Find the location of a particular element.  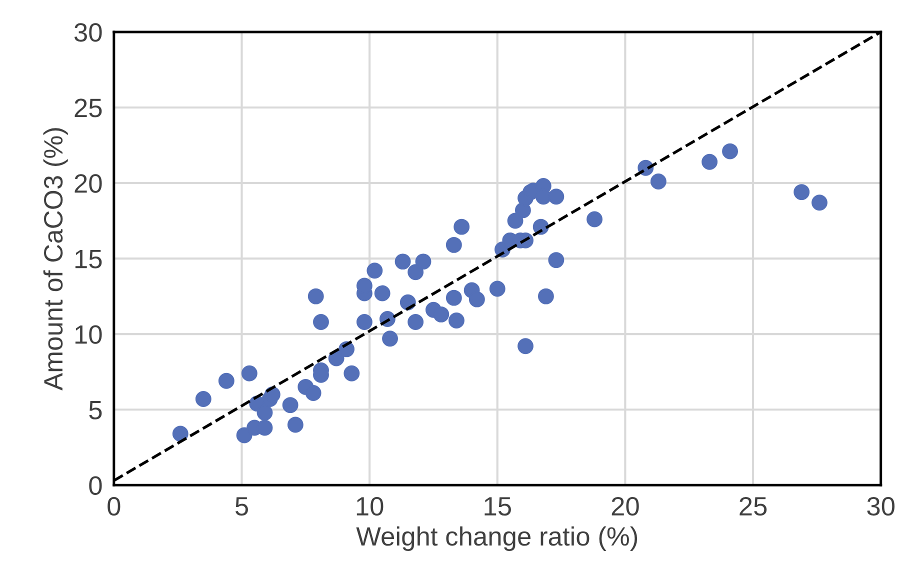

x-tick-label: 15 is located at coordinates (497, 506).